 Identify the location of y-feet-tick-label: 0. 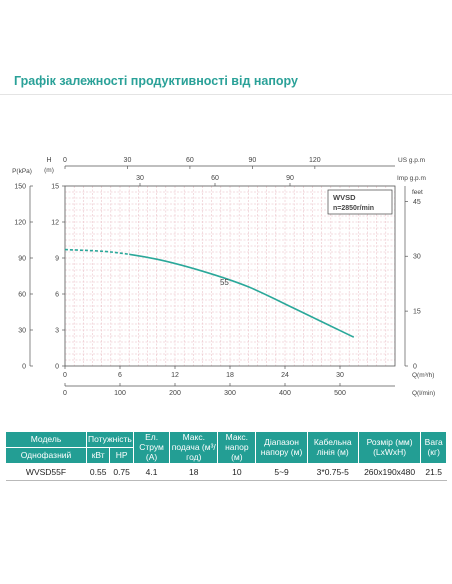
(415, 367).